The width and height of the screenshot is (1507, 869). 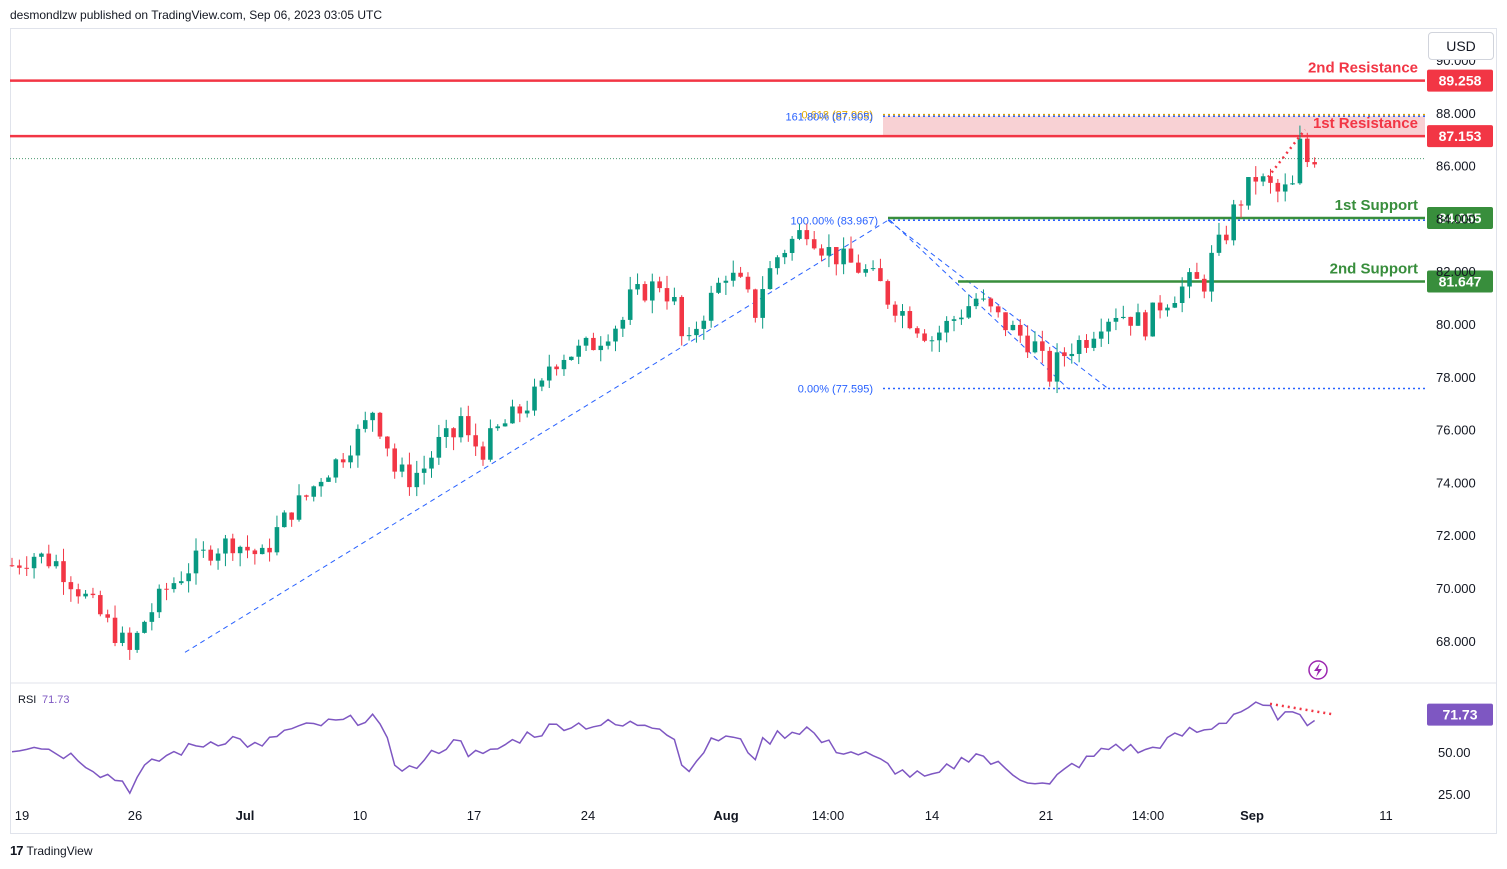 What do you see at coordinates (1386, 815) in the screenshot?
I see `time-tick-label: 11` at bounding box center [1386, 815].